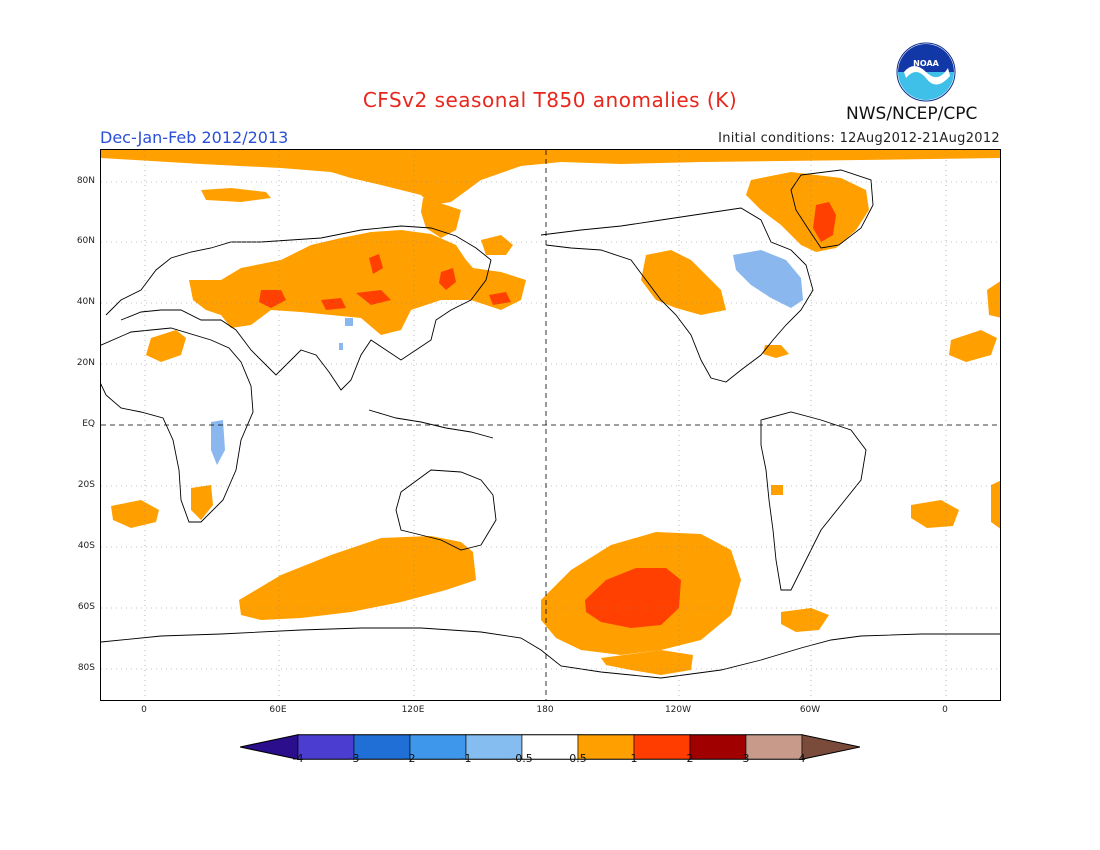 This screenshot has height=850, width=1100. I want to click on warm-north-africa, so click(166, 346).